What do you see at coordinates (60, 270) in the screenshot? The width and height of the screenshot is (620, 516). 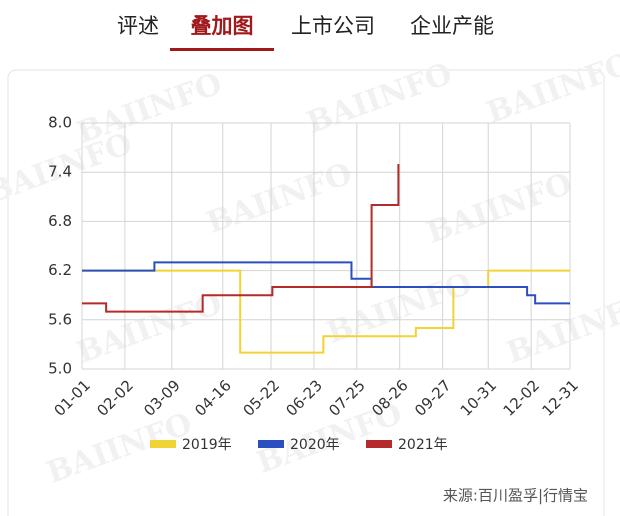 I see `y-tick-label: 6.2` at bounding box center [60, 270].